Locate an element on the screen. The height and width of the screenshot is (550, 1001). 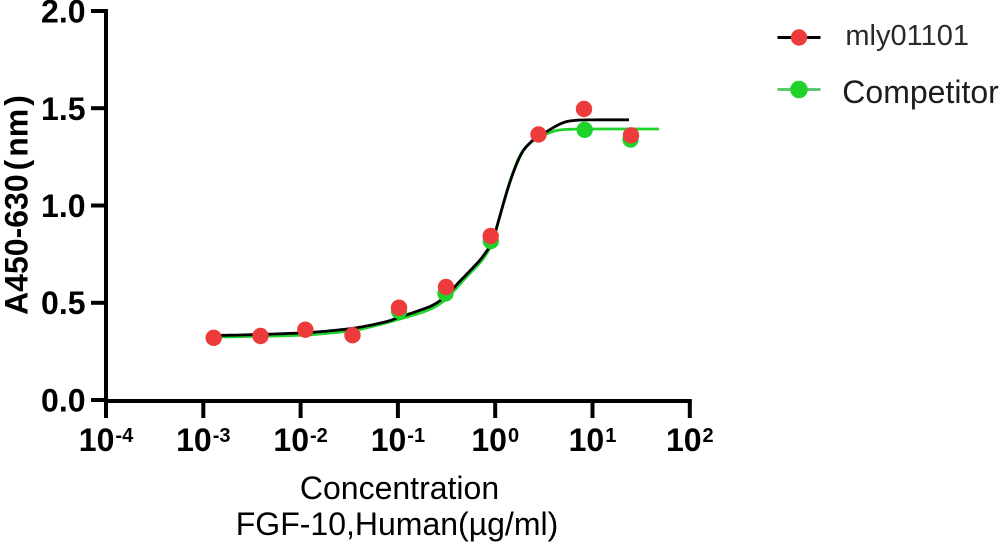
svg-text: -3 is located at coordinates (222, 436).